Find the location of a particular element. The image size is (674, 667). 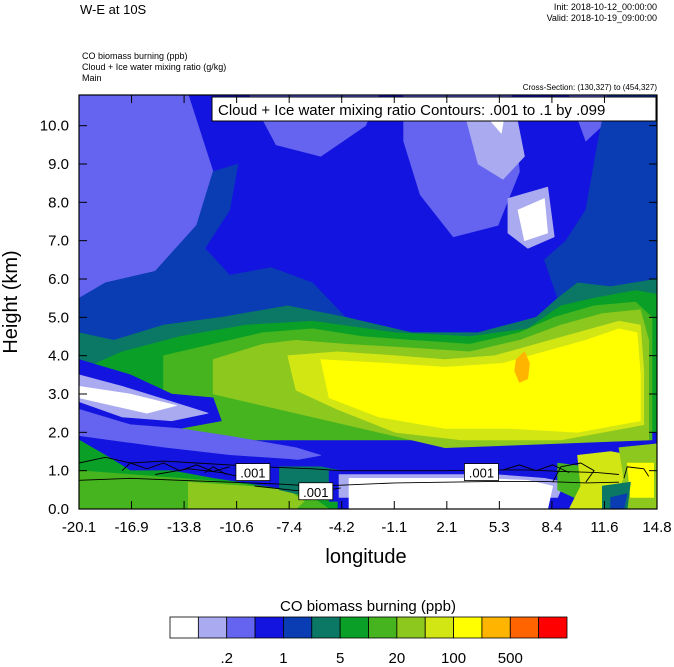

contour-label-layer: .001 .001 .001 is located at coordinates (367, 482).